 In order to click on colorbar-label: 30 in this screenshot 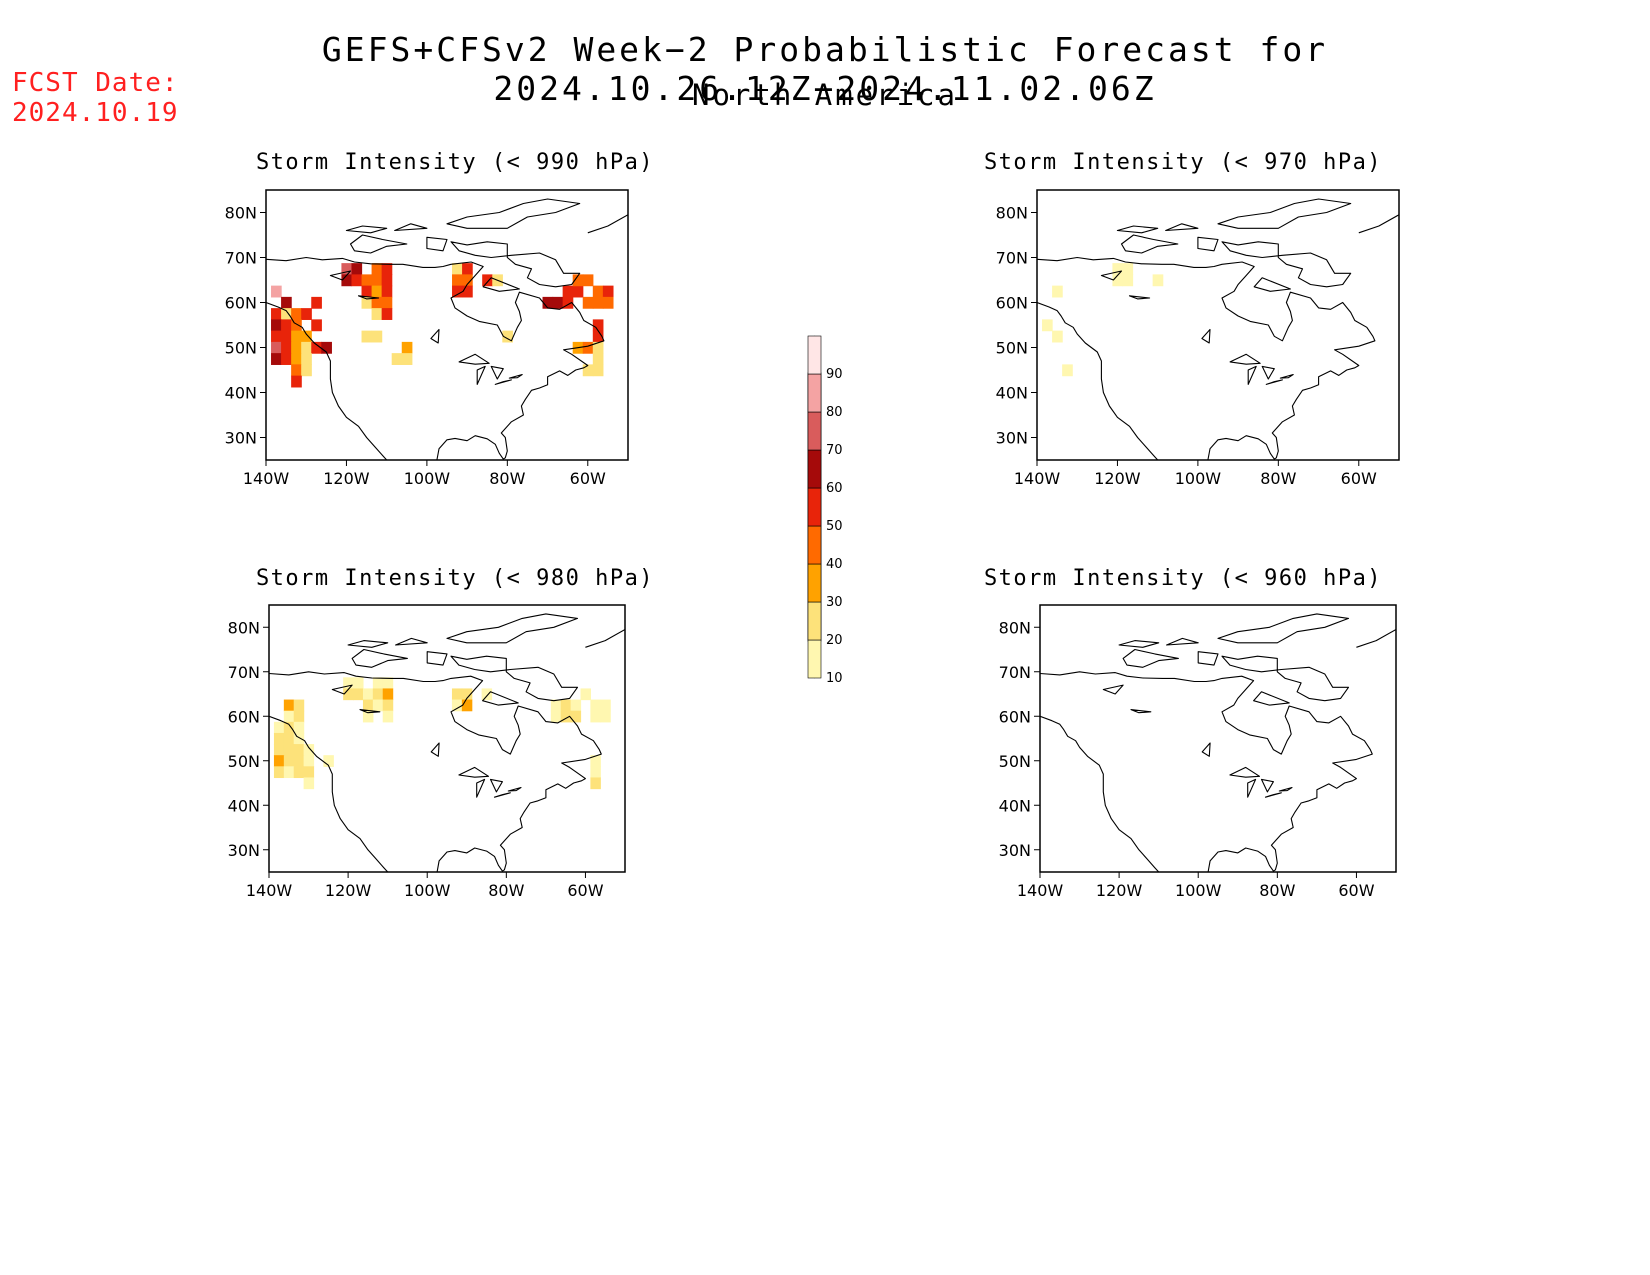, I will do `click(834, 602)`.